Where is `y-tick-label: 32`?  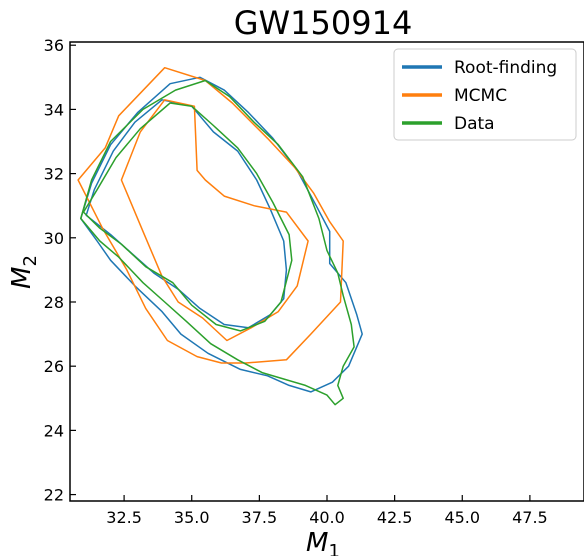
y-tick-label: 32 is located at coordinates (54, 174).